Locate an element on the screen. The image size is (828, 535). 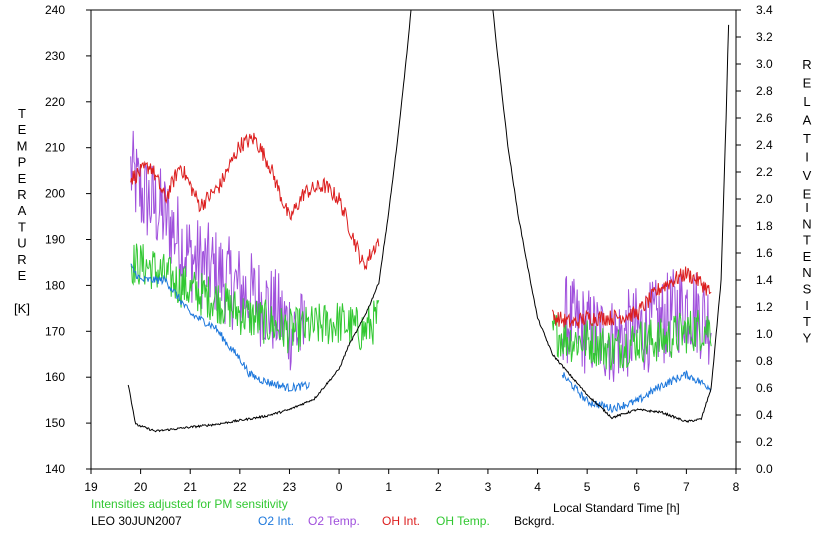
left-y-tick-label: 210 is located at coordinates (55, 148).